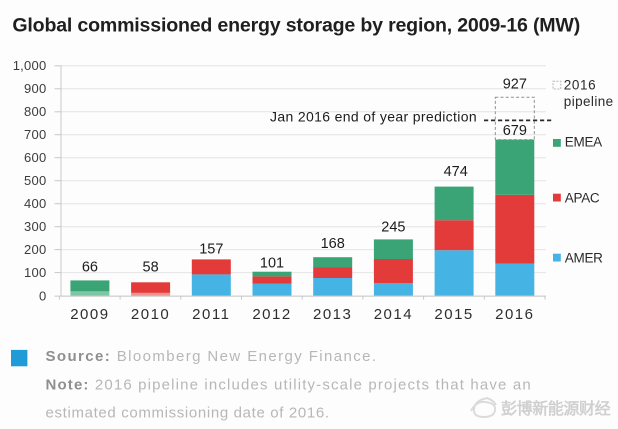  I want to click on svg-text: 157, so click(211, 250).